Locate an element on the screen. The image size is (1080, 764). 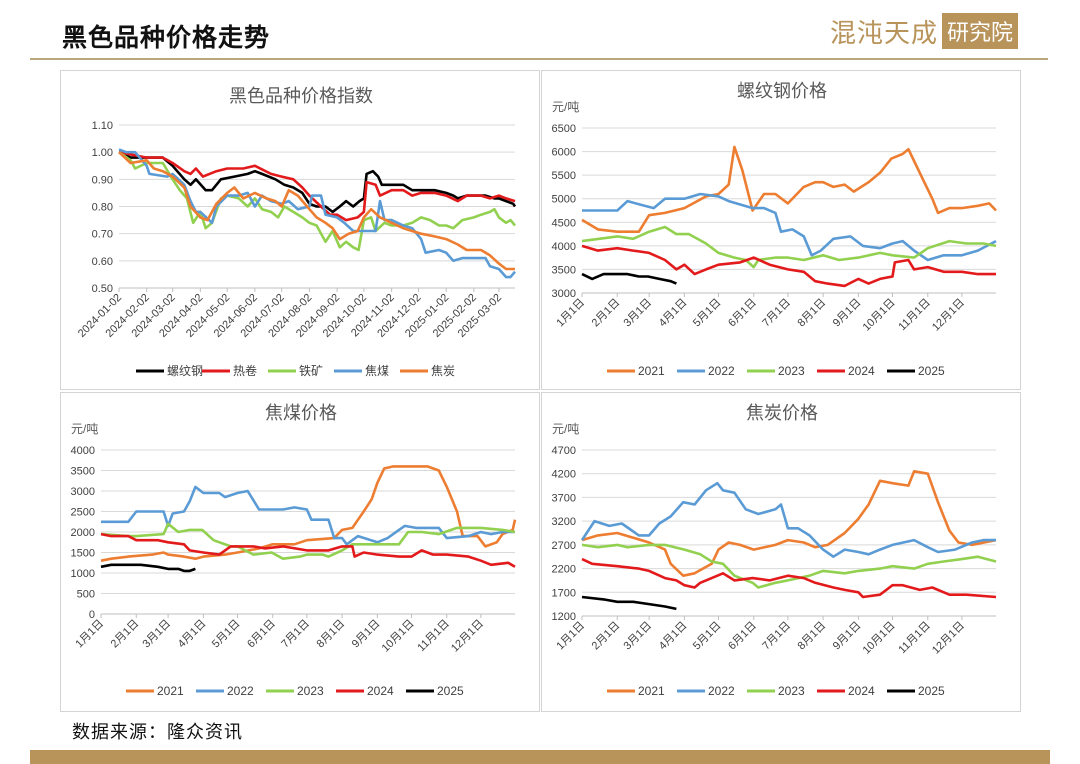
chart-title: 焦炭价格 is located at coordinates (782, 413).